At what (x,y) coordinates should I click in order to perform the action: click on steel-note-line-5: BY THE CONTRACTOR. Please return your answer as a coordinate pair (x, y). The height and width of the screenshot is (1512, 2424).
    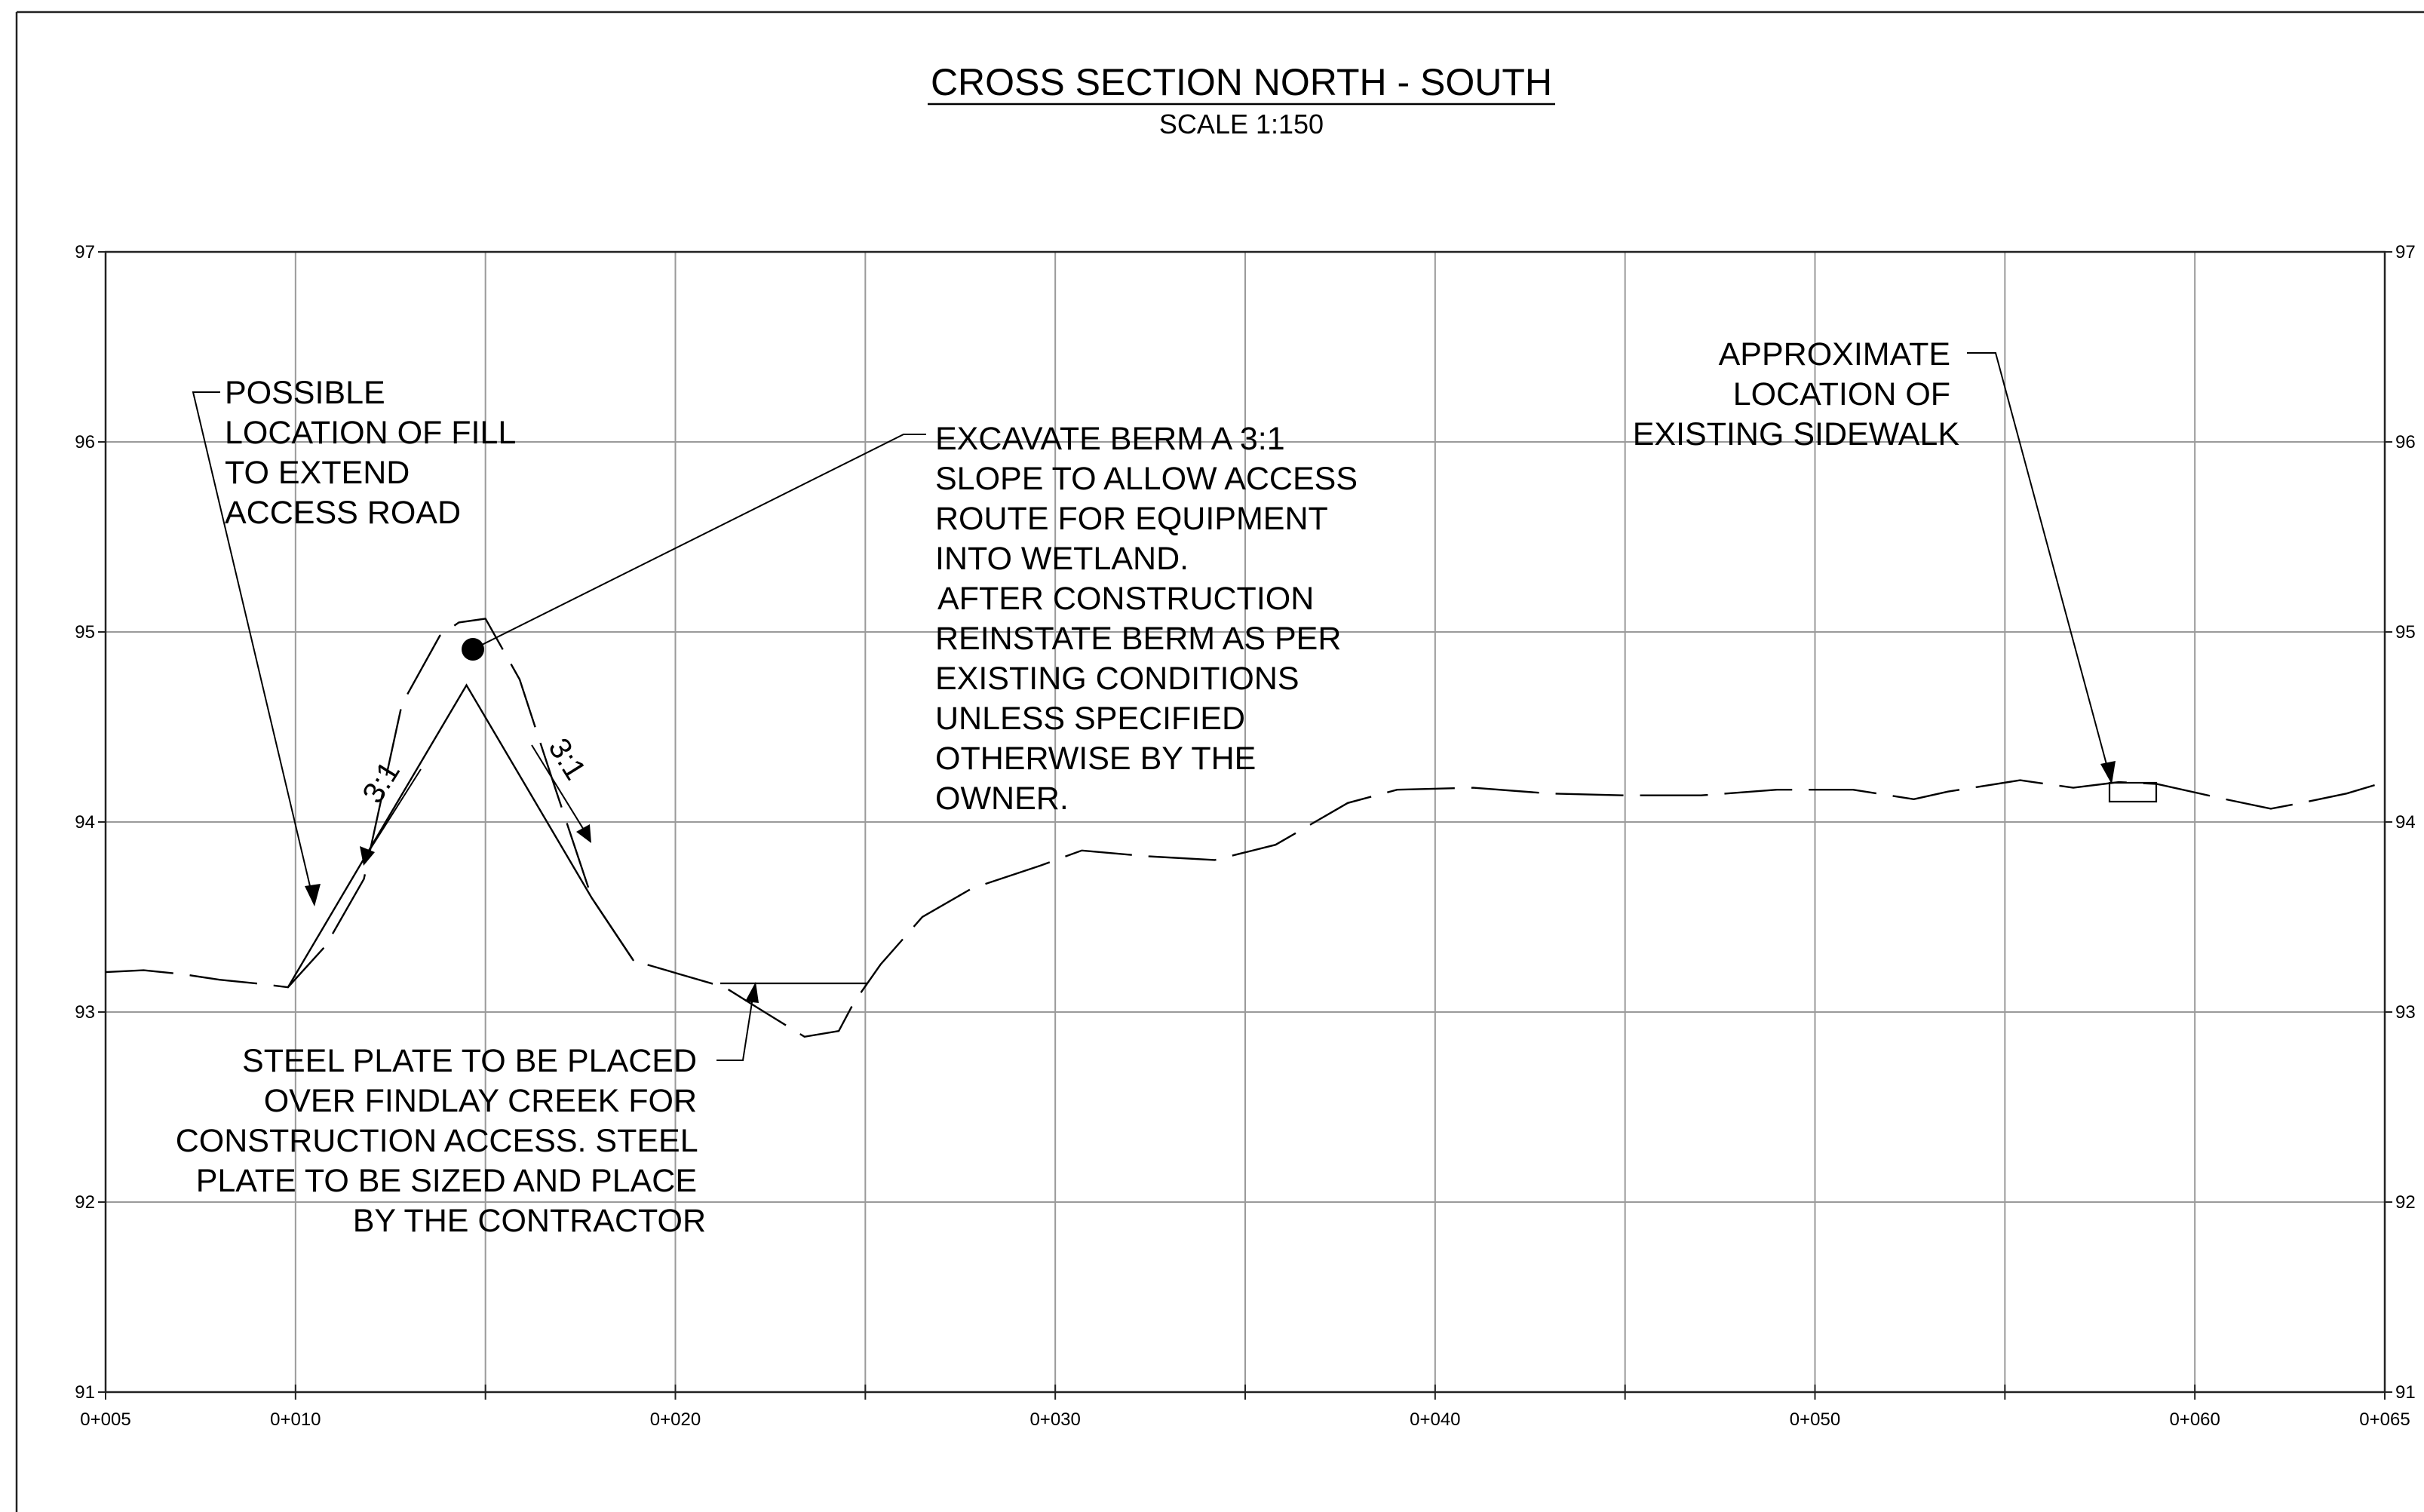
    Looking at the image, I should click on (529, 1221).